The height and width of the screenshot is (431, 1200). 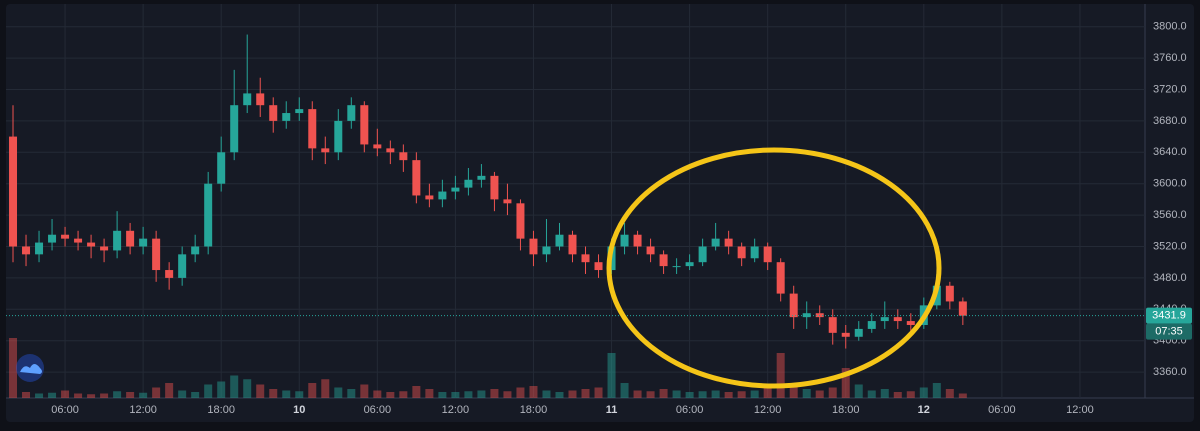 I want to click on logo, so click(x=30, y=368).